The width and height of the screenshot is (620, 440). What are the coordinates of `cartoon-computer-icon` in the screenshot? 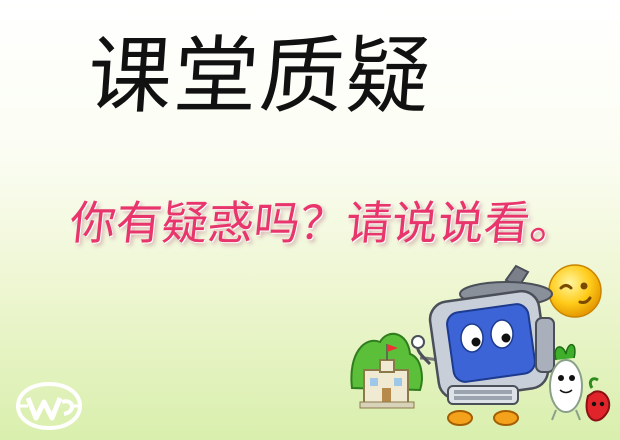 It's located at (483, 345).